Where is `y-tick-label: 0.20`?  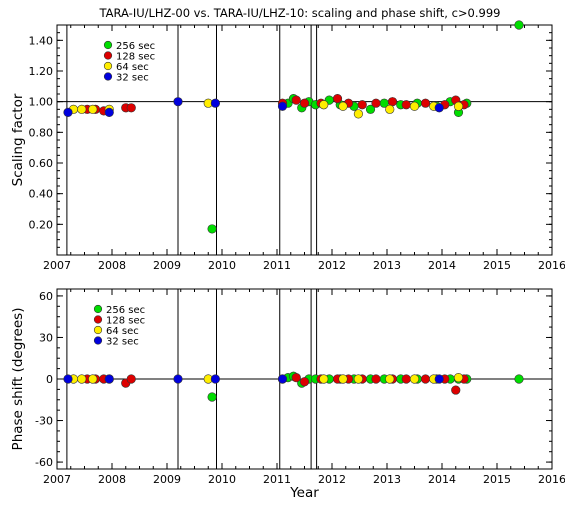 y-tick-label: 0.20 is located at coordinates (41, 224).